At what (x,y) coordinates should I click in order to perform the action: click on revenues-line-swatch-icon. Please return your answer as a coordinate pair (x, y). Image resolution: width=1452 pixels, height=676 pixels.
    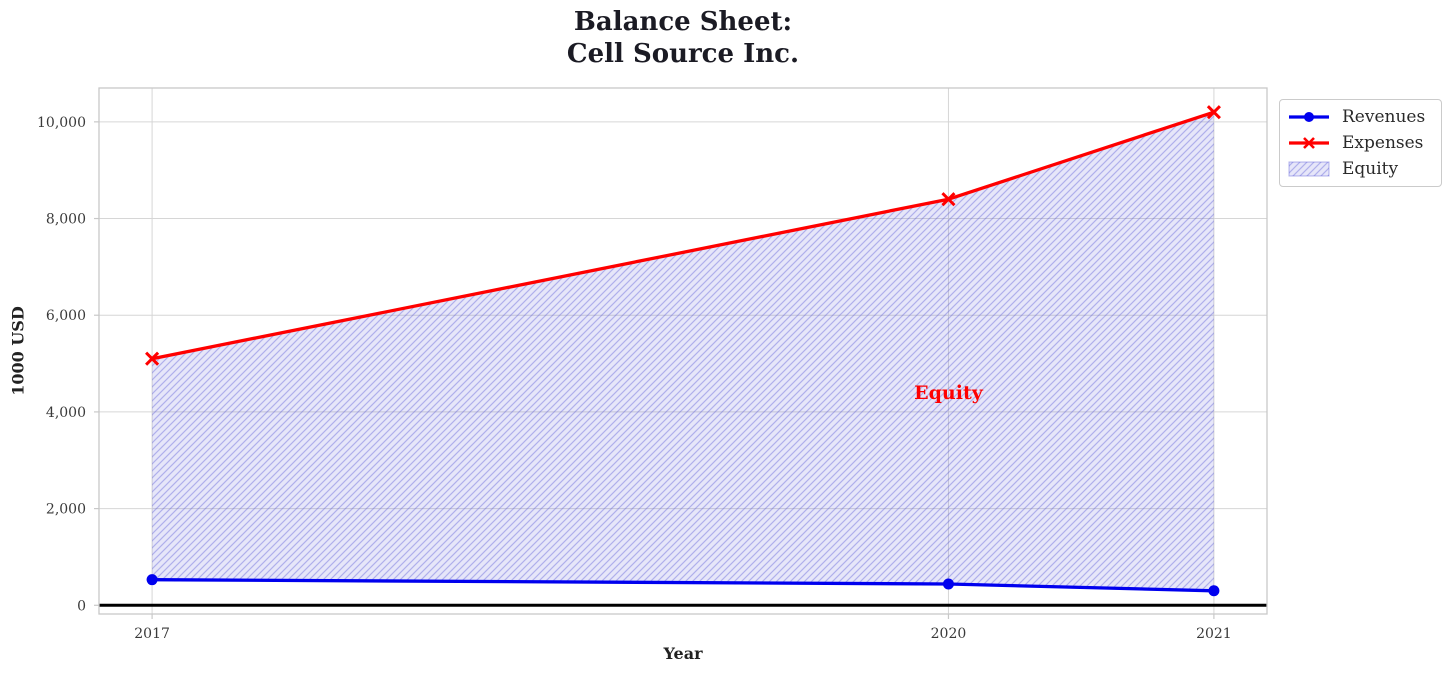
    Looking at the image, I should click on (1309, 117).